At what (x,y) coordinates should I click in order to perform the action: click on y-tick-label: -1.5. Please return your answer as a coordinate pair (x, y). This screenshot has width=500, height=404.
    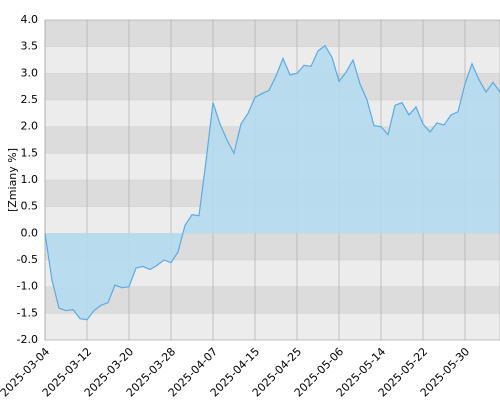
    Looking at the image, I should click on (27, 312).